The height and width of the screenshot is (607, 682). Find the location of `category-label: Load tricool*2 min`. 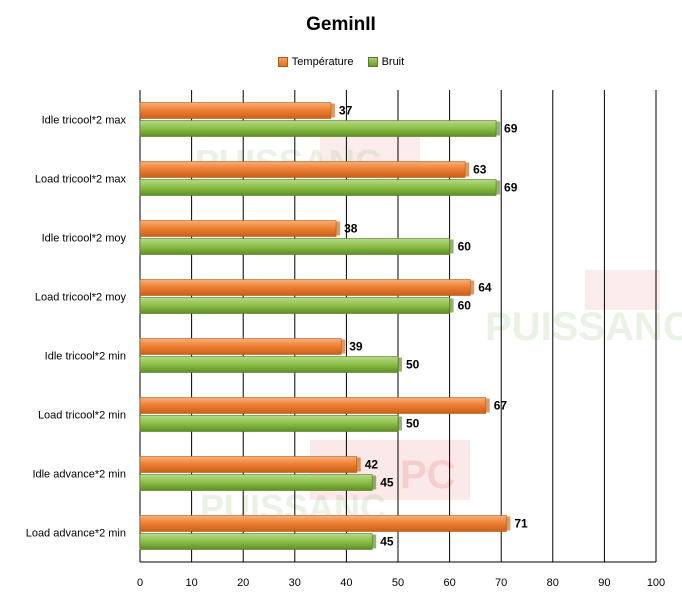

category-label: Load tricool*2 min is located at coordinates (82, 416).